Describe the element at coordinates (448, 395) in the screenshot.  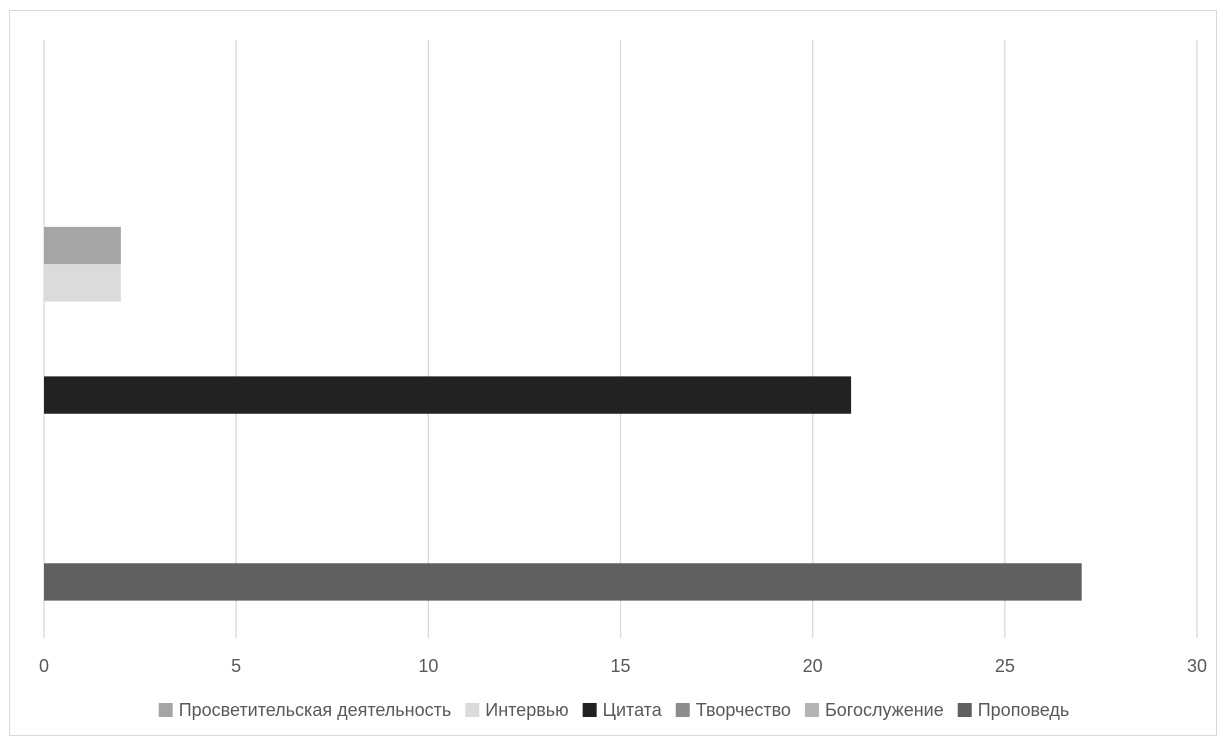
I see `bar-Цитата` at that location.